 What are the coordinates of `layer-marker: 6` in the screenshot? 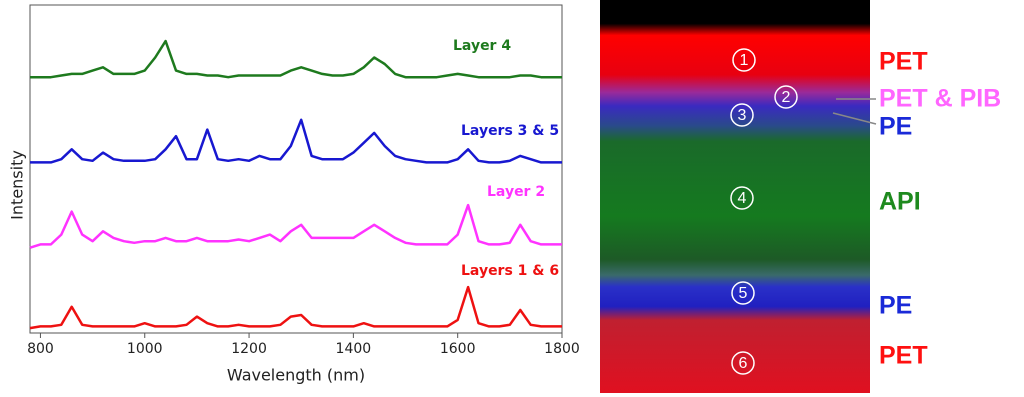 It's located at (743, 363).